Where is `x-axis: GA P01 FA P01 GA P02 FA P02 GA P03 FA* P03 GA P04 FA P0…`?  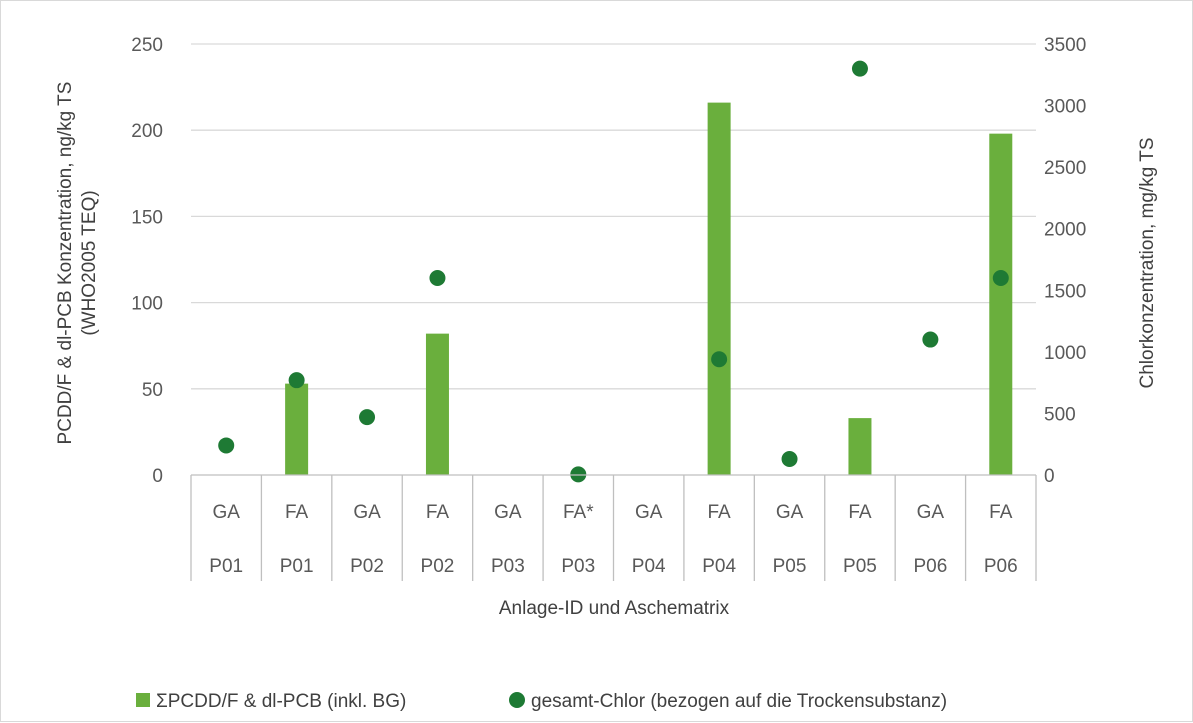
x-axis: GA P01 FA P01 GA P02 FA P02 GA P03 FA* P03 GA P04 FA P0… is located at coordinates (613, 527).